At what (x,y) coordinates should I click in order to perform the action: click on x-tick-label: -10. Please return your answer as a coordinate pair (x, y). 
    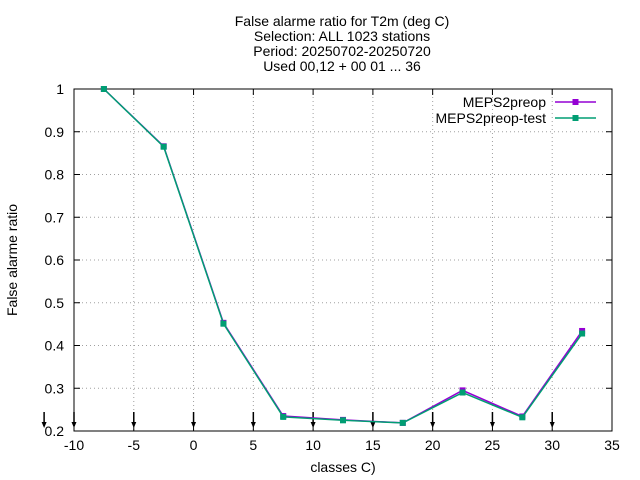
    Looking at the image, I should click on (74, 445).